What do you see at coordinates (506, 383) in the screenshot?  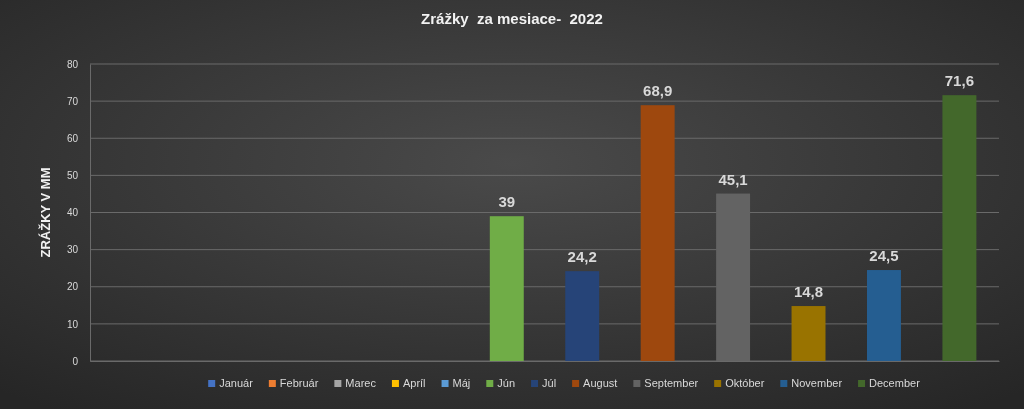 I see `legend-label: Jún` at bounding box center [506, 383].